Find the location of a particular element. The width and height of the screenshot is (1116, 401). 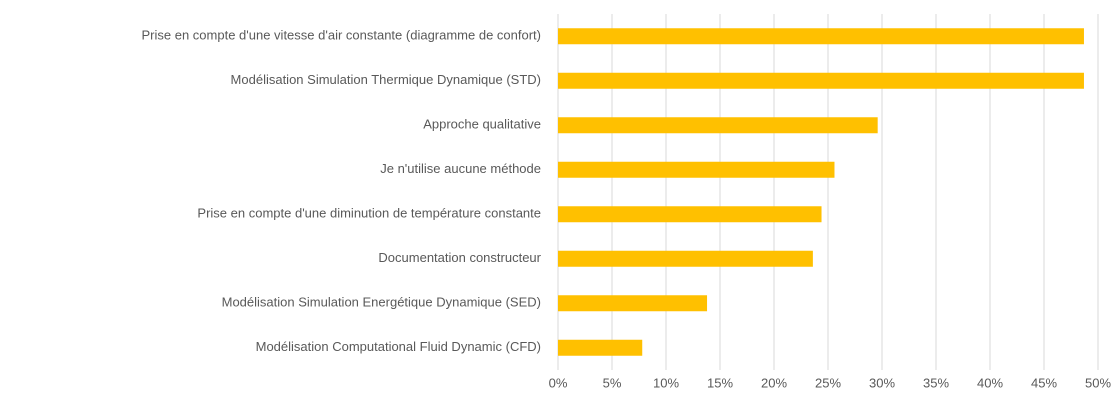

y-tick-label: Documentation constructeur is located at coordinates (459, 257).